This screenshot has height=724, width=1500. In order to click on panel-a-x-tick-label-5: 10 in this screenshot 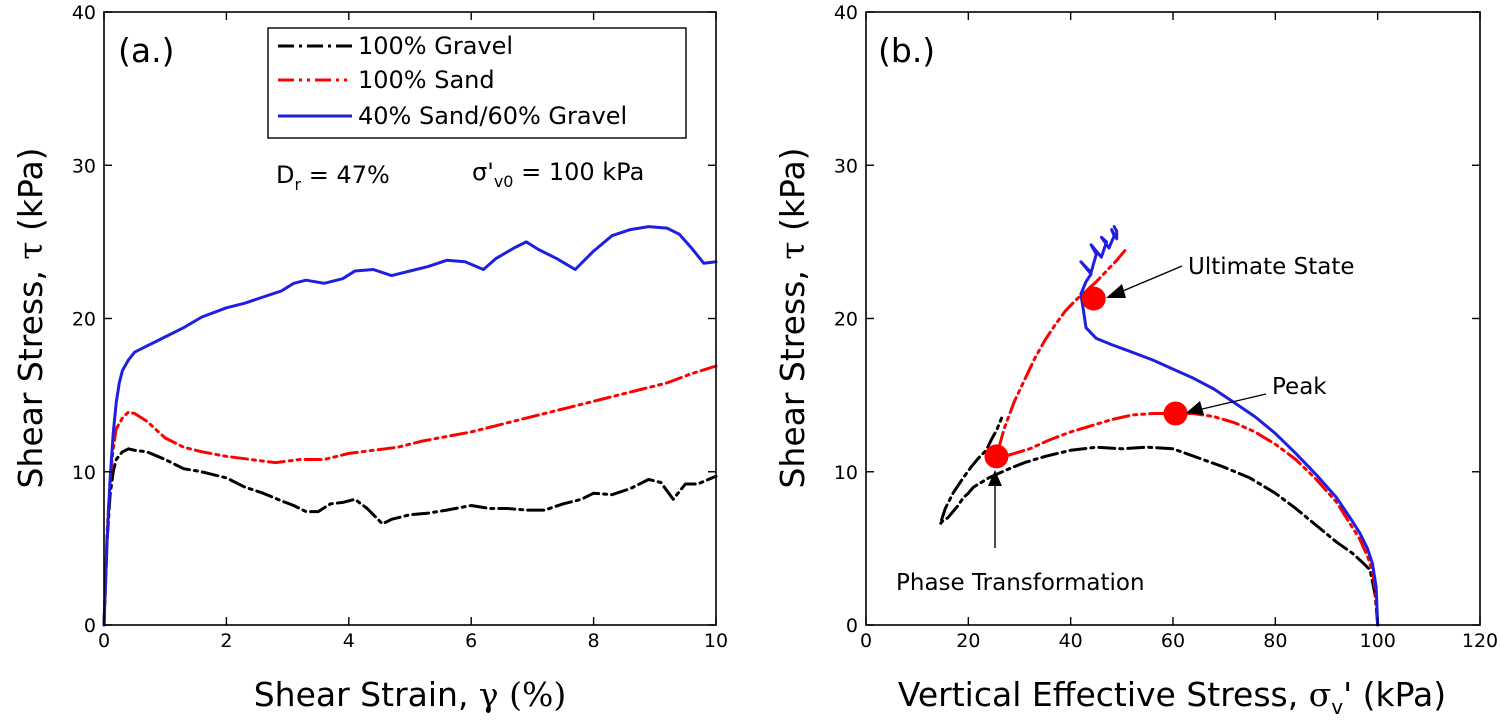, I will do `click(716, 641)`.